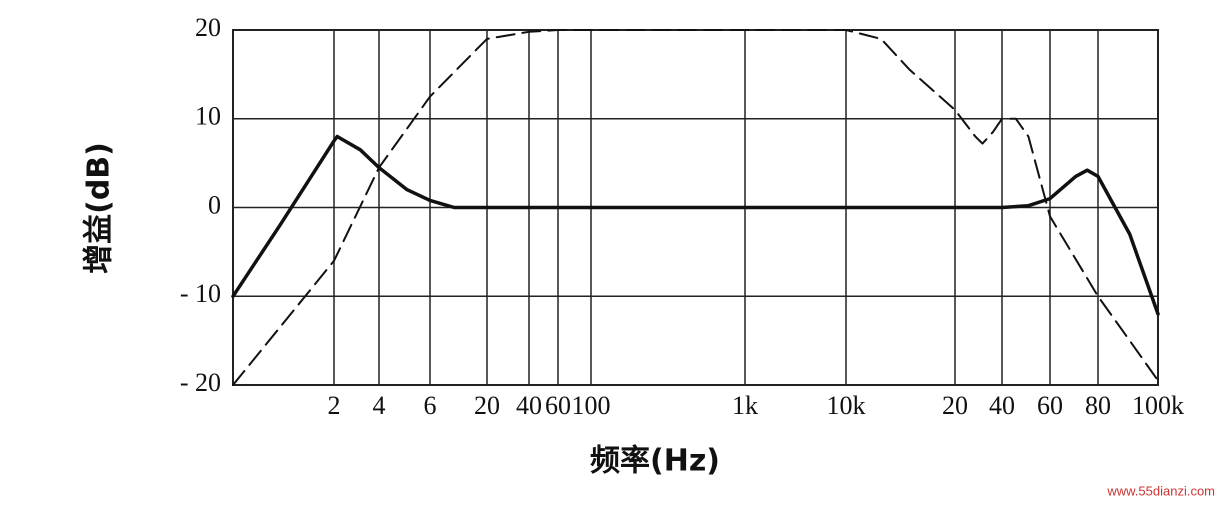 This screenshot has width=1225, height=505. What do you see at coordinates (430, 405) in the screenshot?
I see `x-tick-label: 6` at bounding box center [430, 405].